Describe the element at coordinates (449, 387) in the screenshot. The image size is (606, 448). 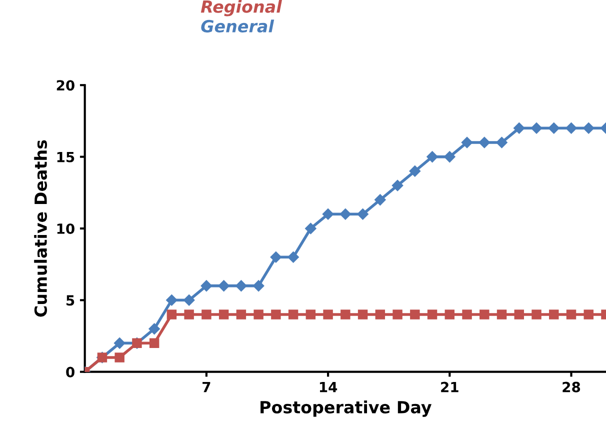
I see `x-tick-label: 21` at that location.